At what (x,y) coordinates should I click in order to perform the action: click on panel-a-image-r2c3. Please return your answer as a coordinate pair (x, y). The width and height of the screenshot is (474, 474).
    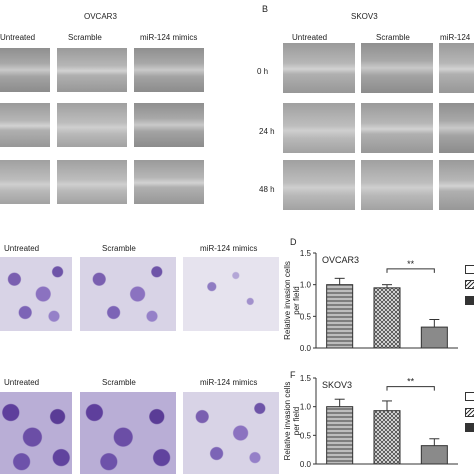
    Looking at the image, I should click on (169, 125).